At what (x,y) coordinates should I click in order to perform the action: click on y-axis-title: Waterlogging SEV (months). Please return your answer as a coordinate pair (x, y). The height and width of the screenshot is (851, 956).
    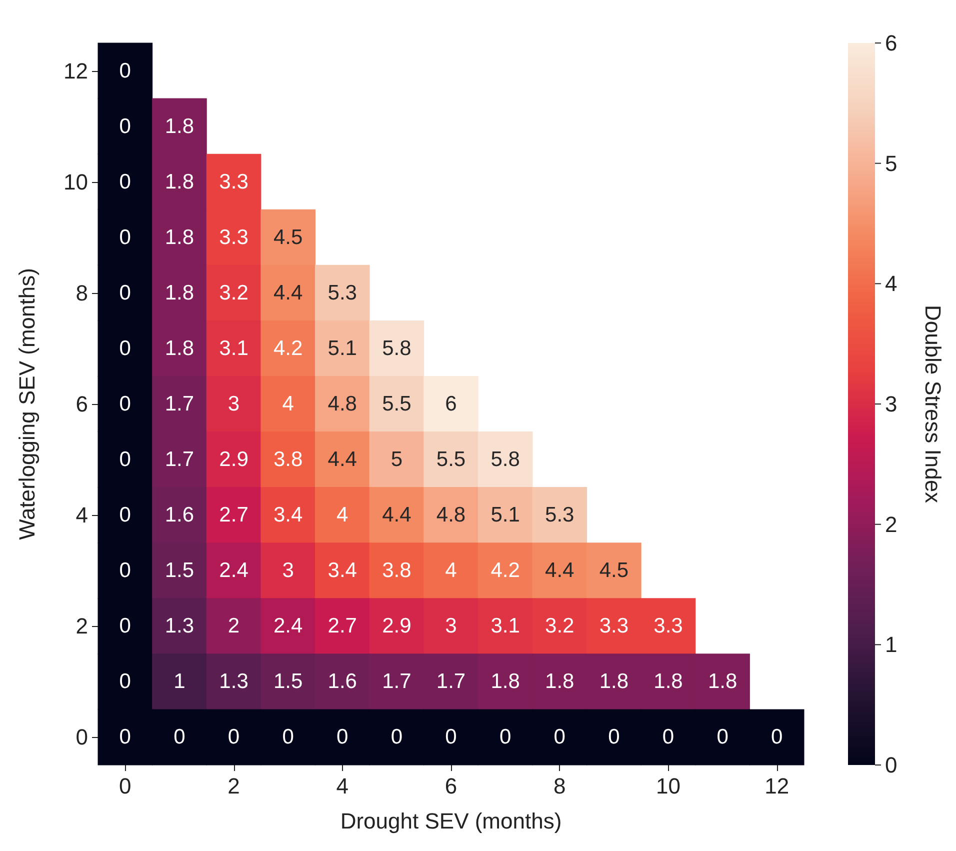
    Looking at the image, I should click on (27, 404).